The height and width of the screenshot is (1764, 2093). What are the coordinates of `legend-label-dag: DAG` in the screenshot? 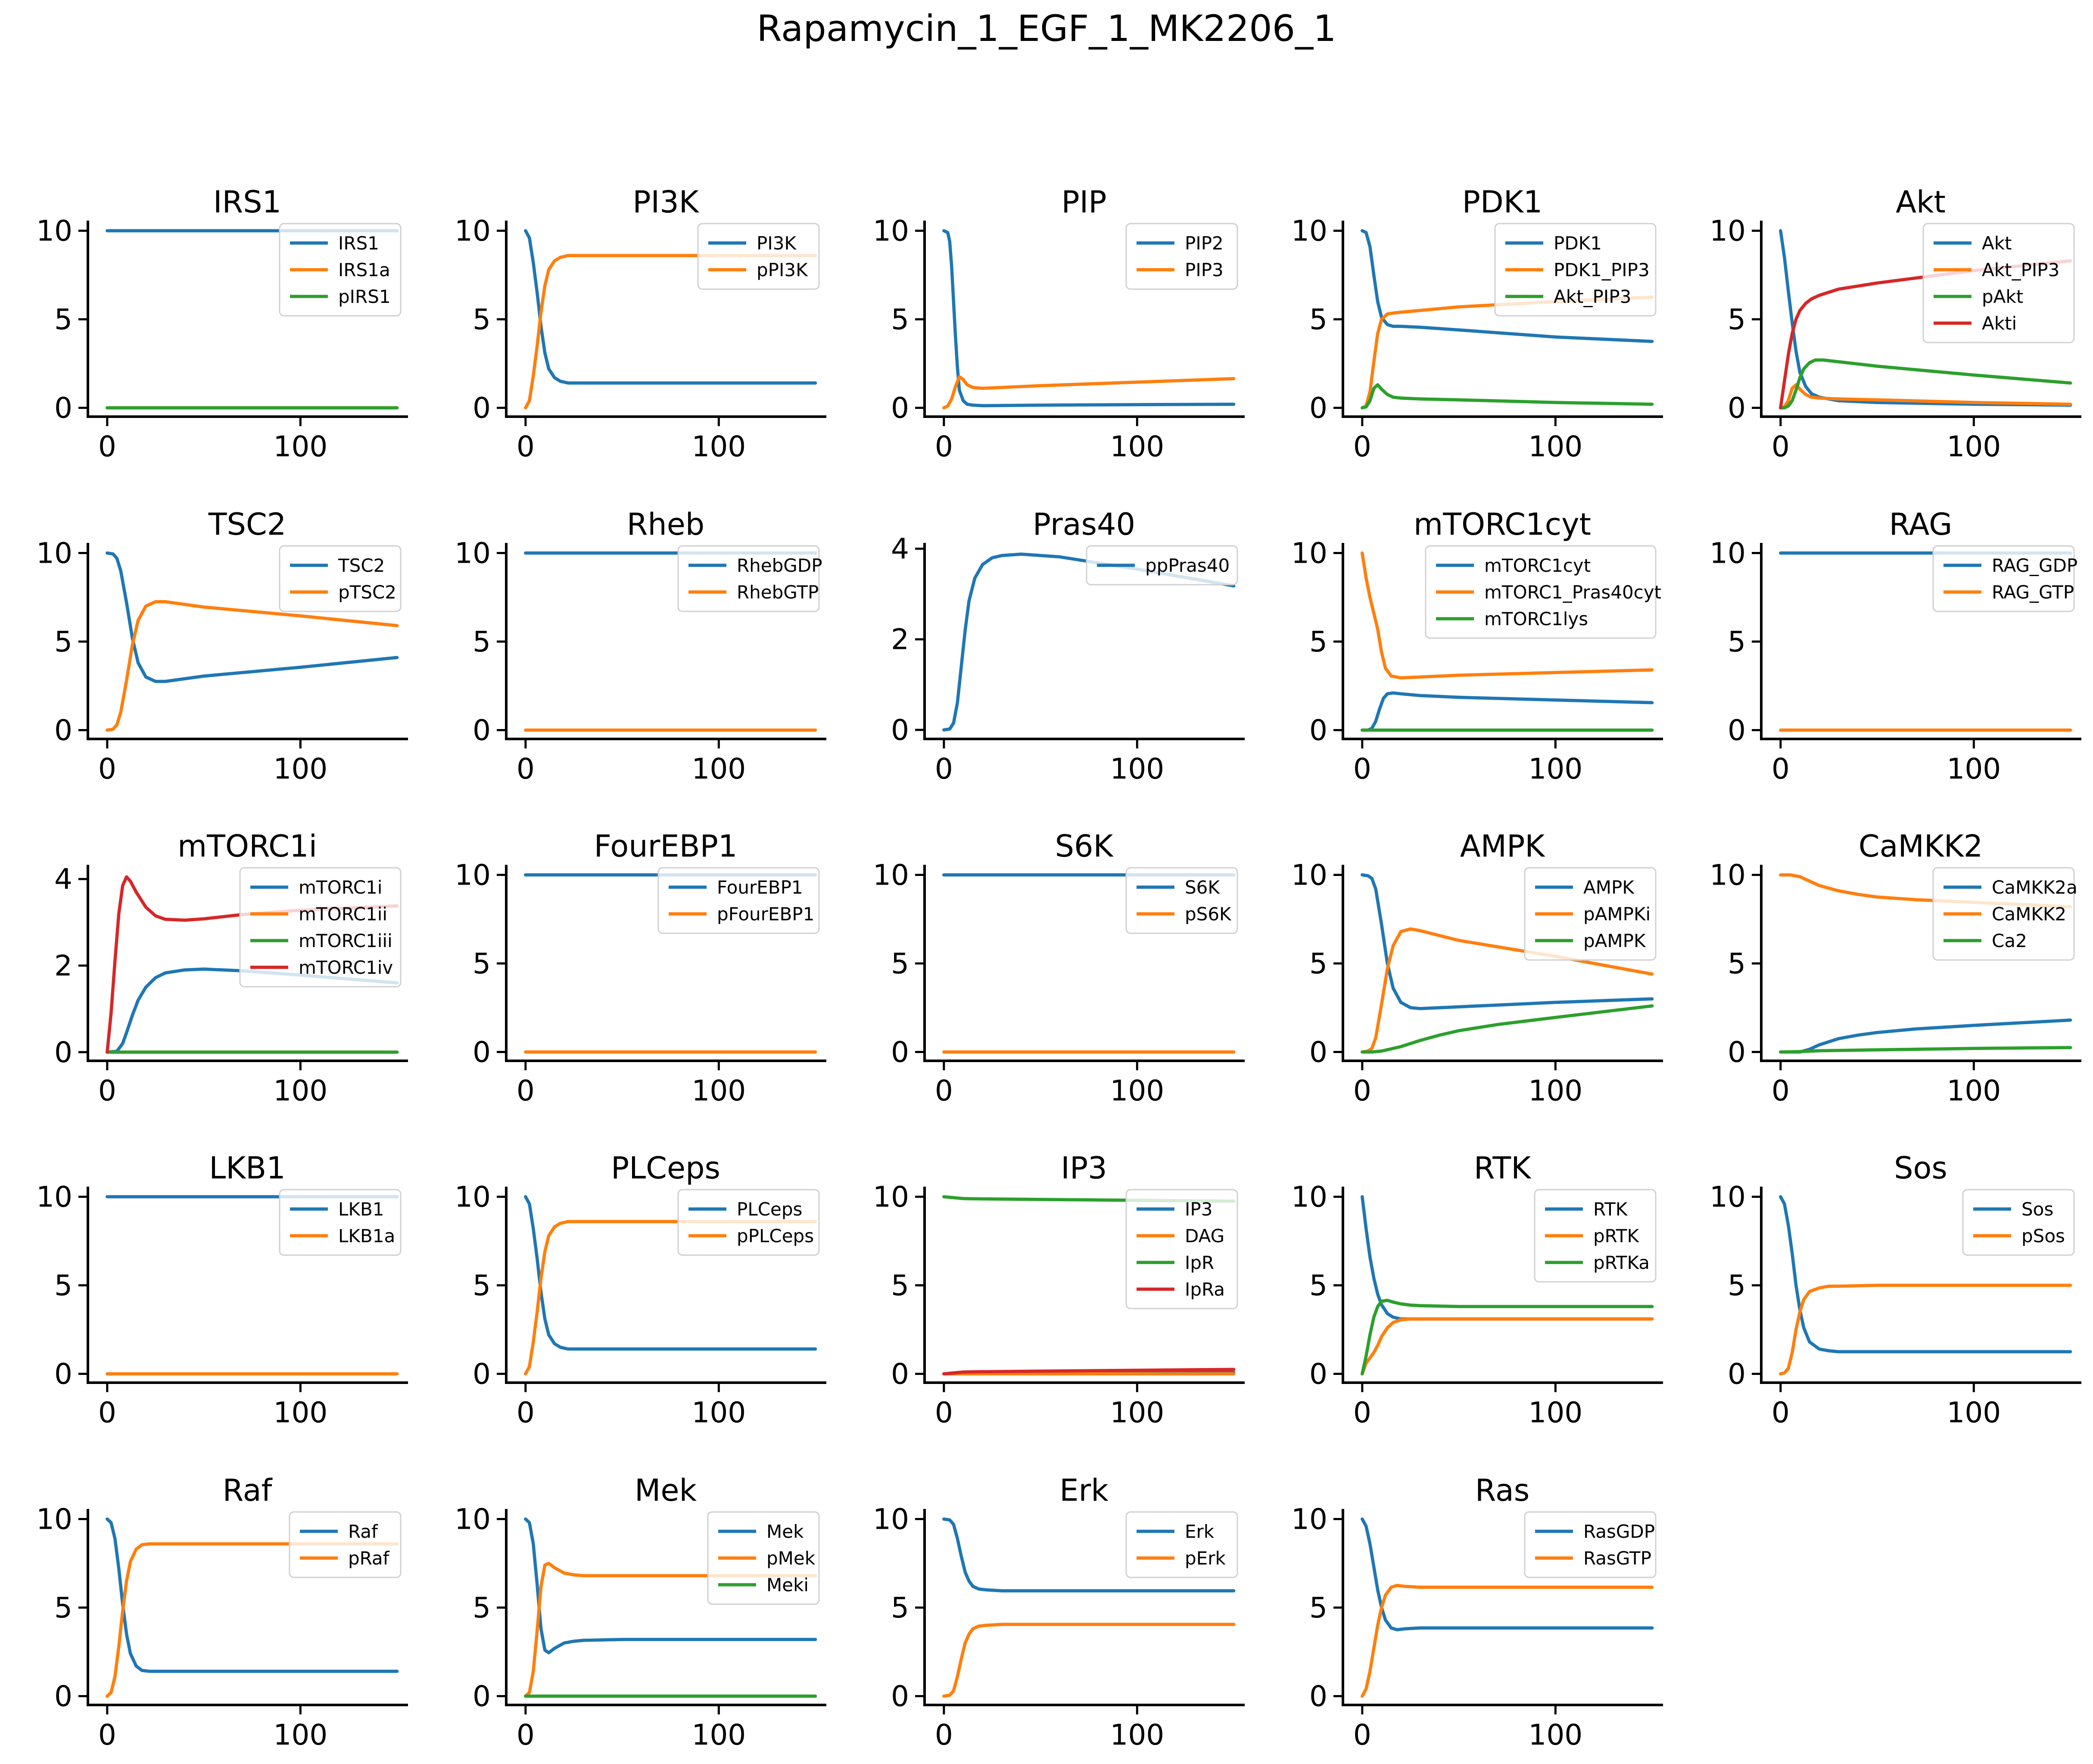 It's located at (1204, 1236).